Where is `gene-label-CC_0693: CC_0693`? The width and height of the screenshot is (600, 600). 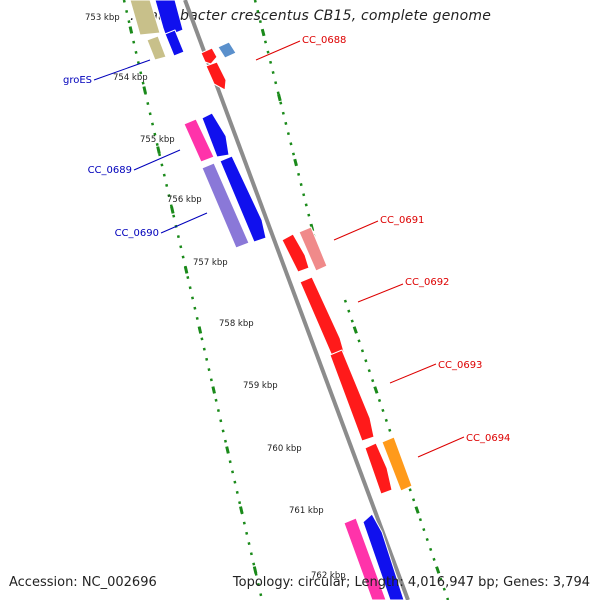
gene-label-CC_0693: CC_0693 is located at coordinates (460, 365).